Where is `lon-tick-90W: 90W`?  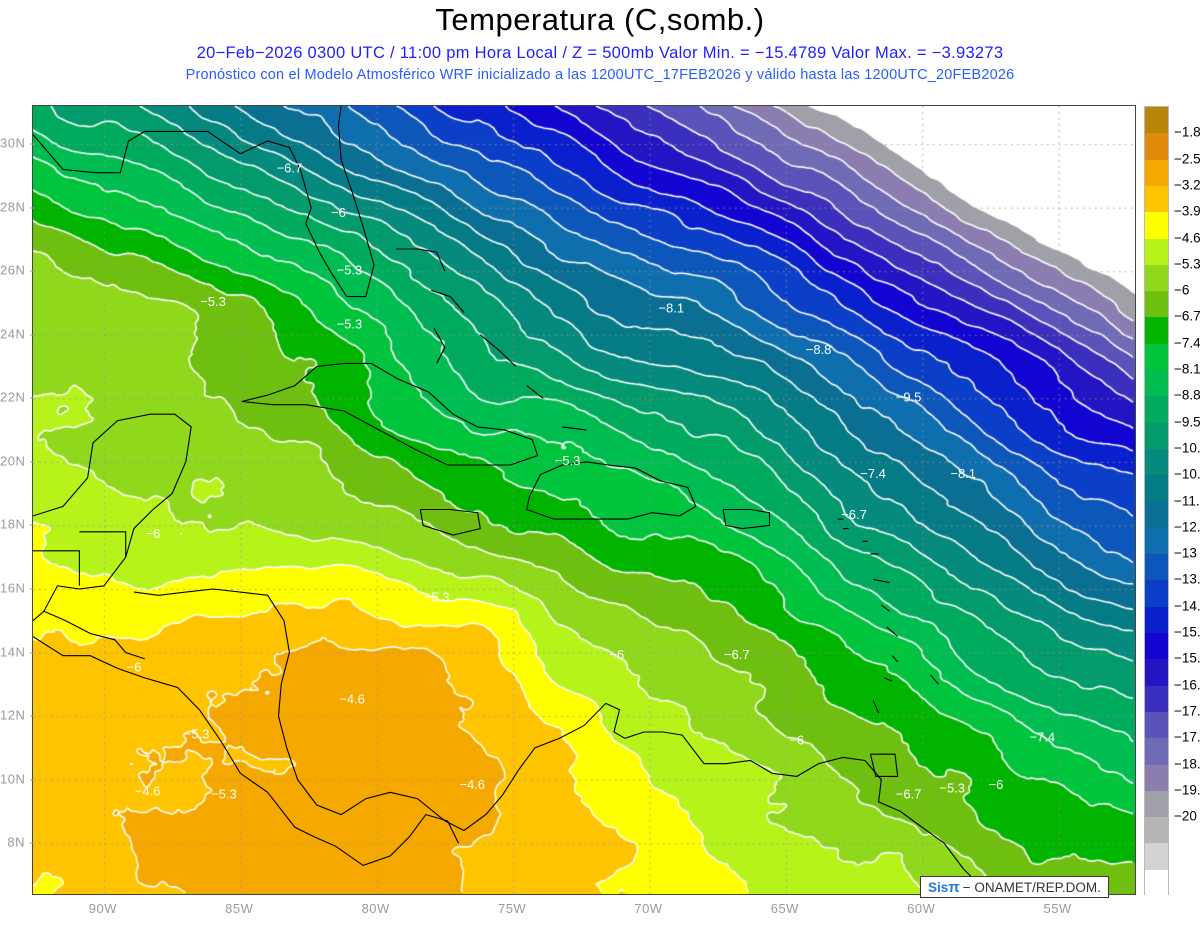
lon-tick-90W: 90W is located at coordinates (103, 908).